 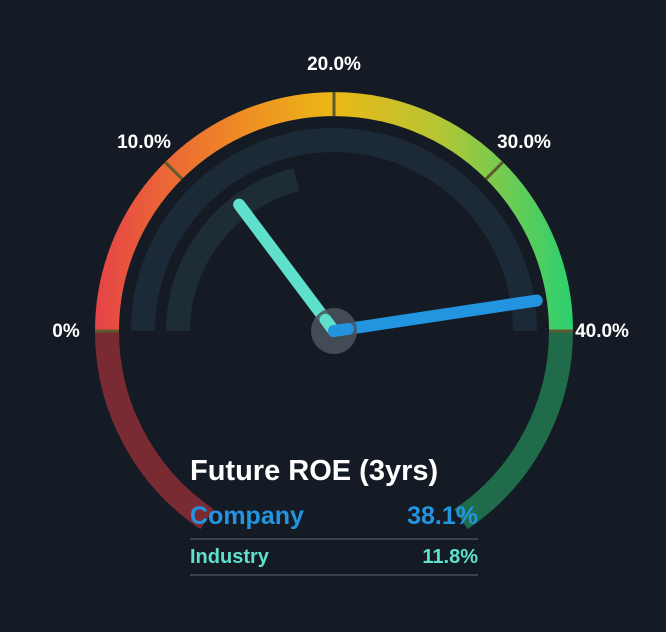 What do you see at coordinates (144, 142) in the screenshot?
I see `tick-label: 10.0%` at bounding box center [144, 142].